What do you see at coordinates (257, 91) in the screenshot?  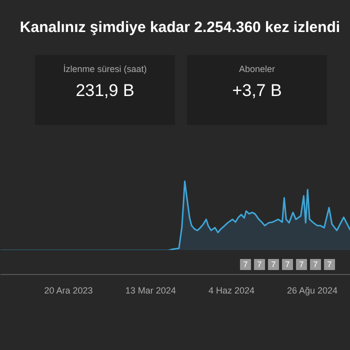 I see `text: +3,7 B` at bounding box center [257, 91].